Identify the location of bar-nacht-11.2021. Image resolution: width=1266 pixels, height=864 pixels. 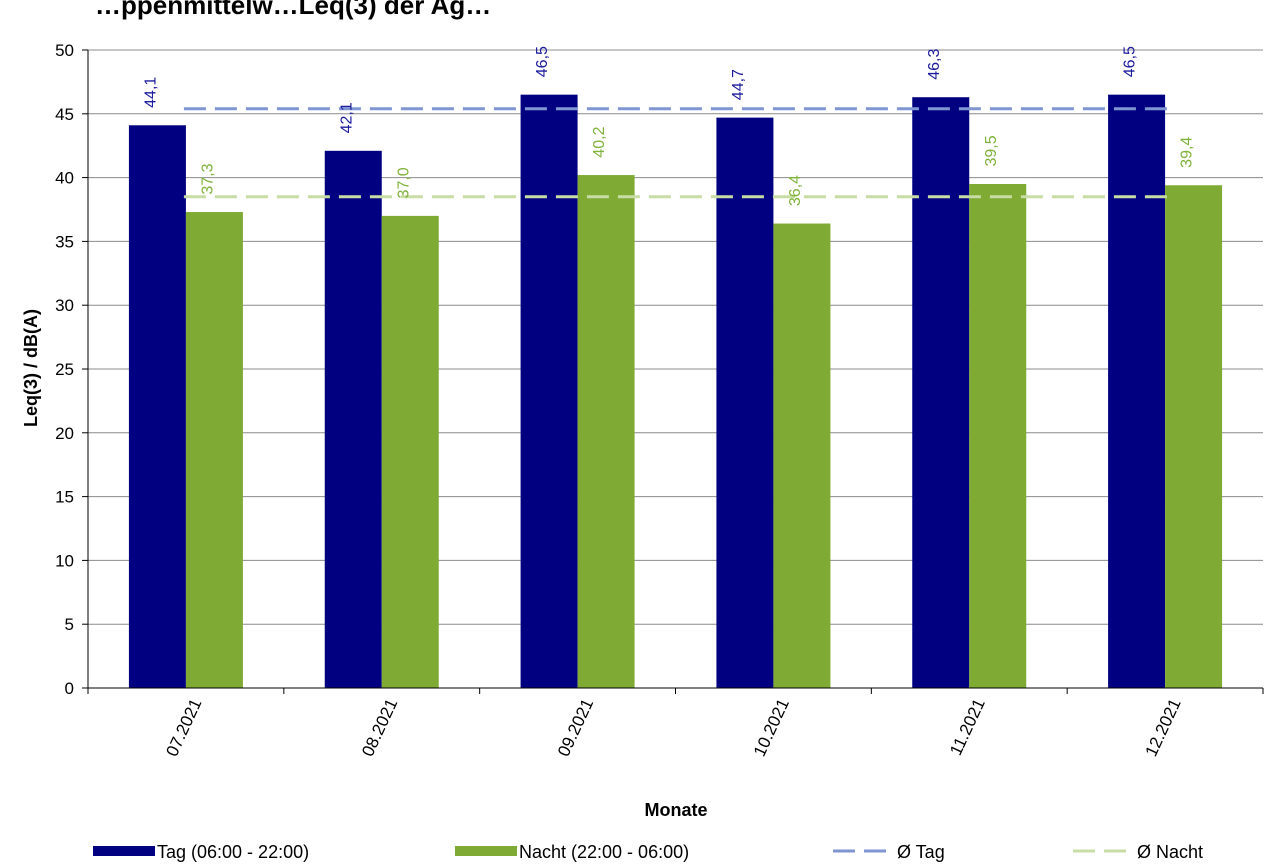
(998, 436).